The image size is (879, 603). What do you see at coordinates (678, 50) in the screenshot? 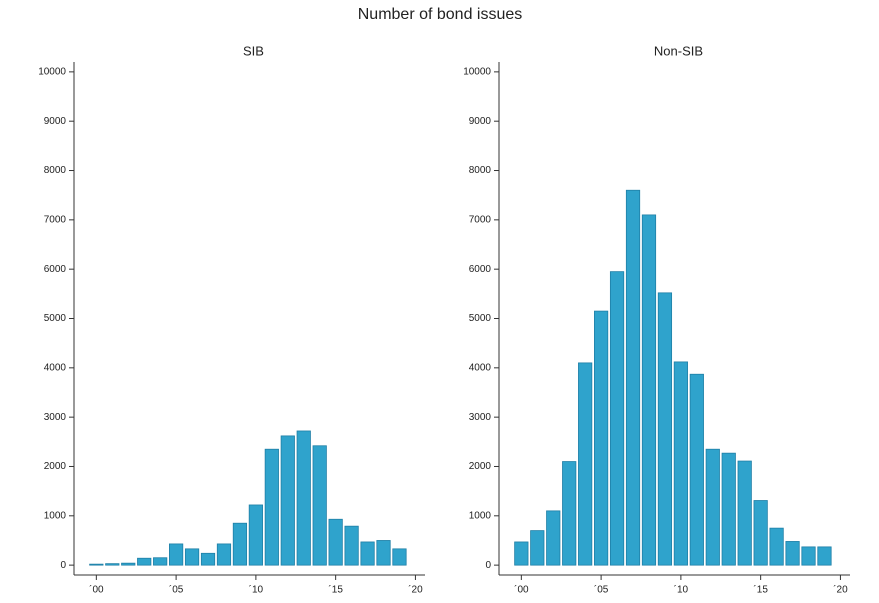
I see `panel-title: Non-SIB` at bounding box center [678, 50].